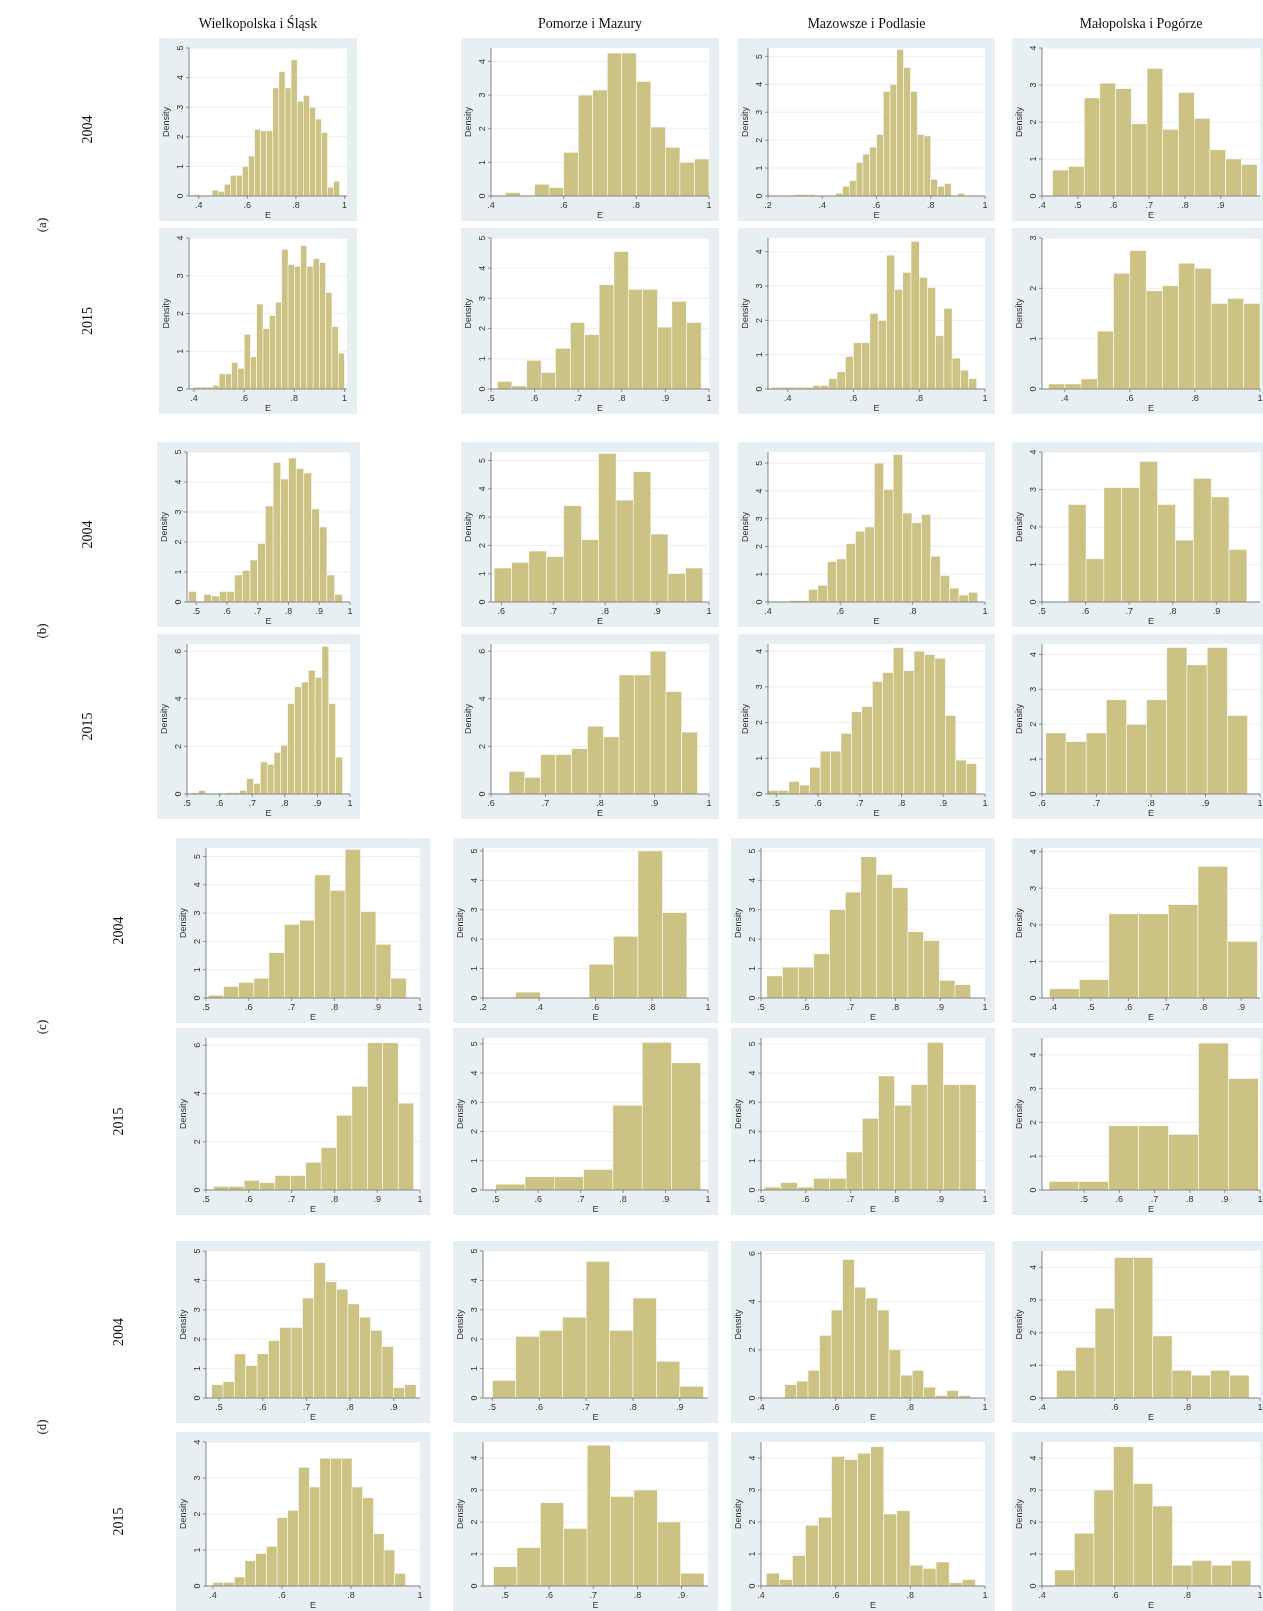 The height and width of the screenshot is (1611, 1263). What do you see at coordinates (41, 225) in the screenshot?
I see `text: (a)` at bounding box center [41, 225].